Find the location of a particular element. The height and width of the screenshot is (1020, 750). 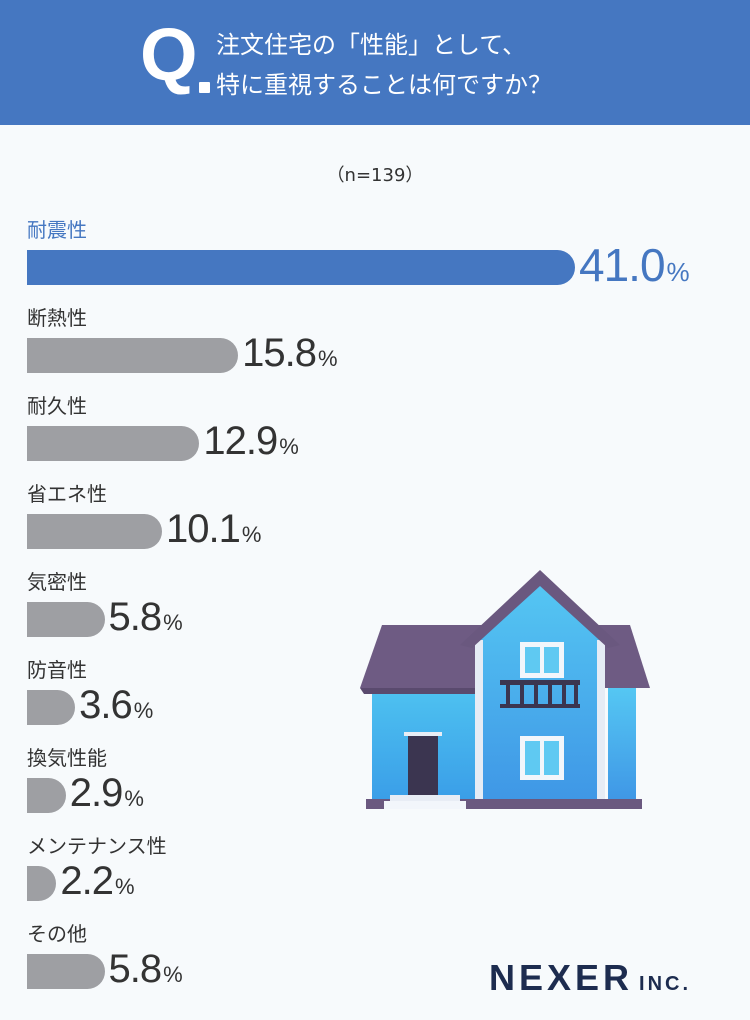

category-label: 換気性能 is located at coordinates (67, 758).